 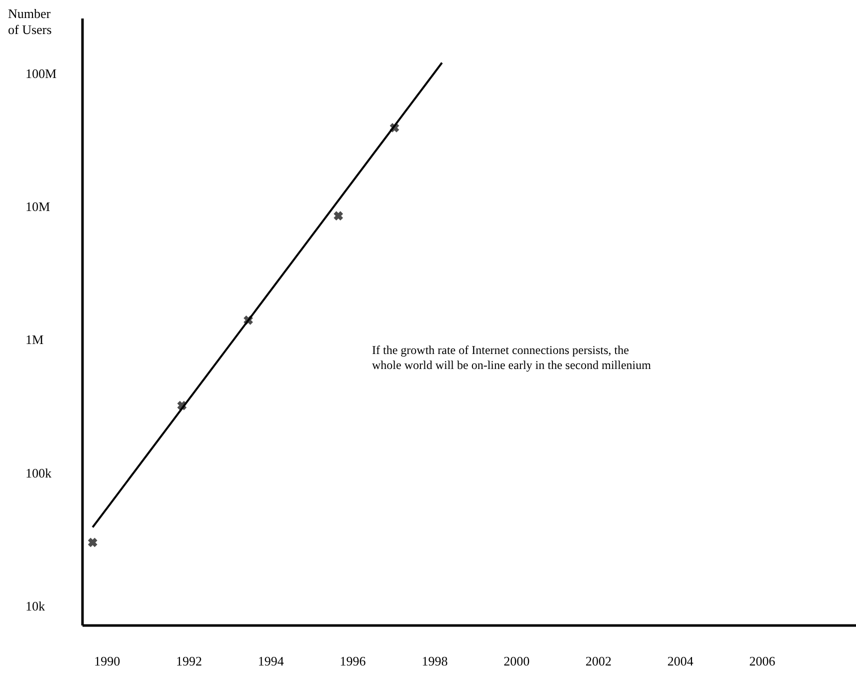 What do you see at coordinates (512, 357) in the screenshot?
I see `annotation: If the growth rate of Internet connections persists, the whole world will be on-line early in the second millenium` at bounding box center [512, 357].